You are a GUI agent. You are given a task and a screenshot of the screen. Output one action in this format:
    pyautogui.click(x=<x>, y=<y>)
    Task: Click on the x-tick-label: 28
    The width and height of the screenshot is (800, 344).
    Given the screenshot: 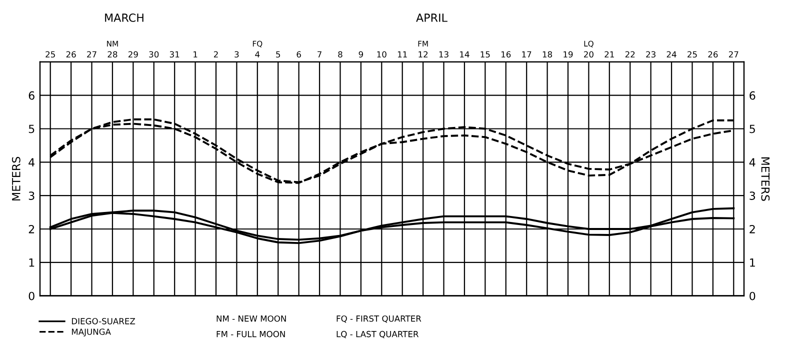 What is the action you would take?
    pyautogui.click(x=113, y=54)
    